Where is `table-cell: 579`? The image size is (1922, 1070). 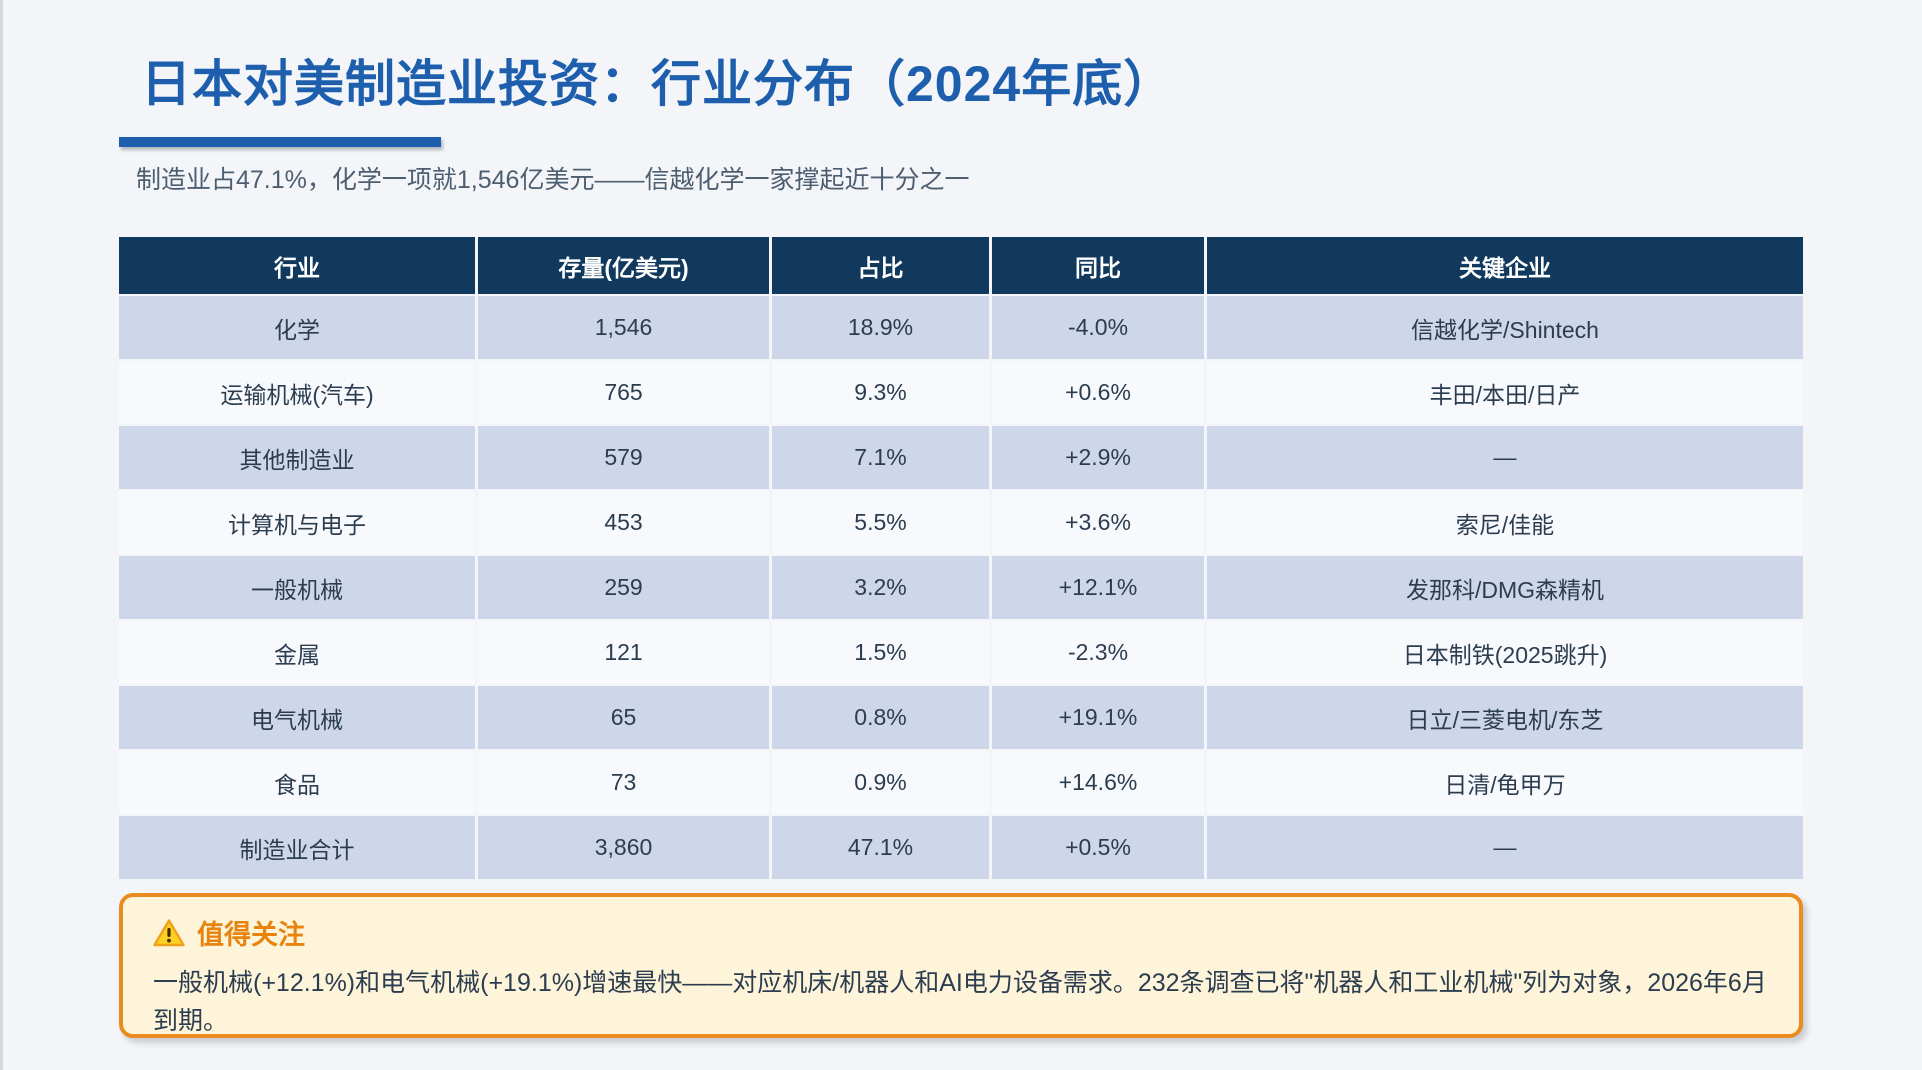
table-cell: 579 is located at coordinates (623, 457).